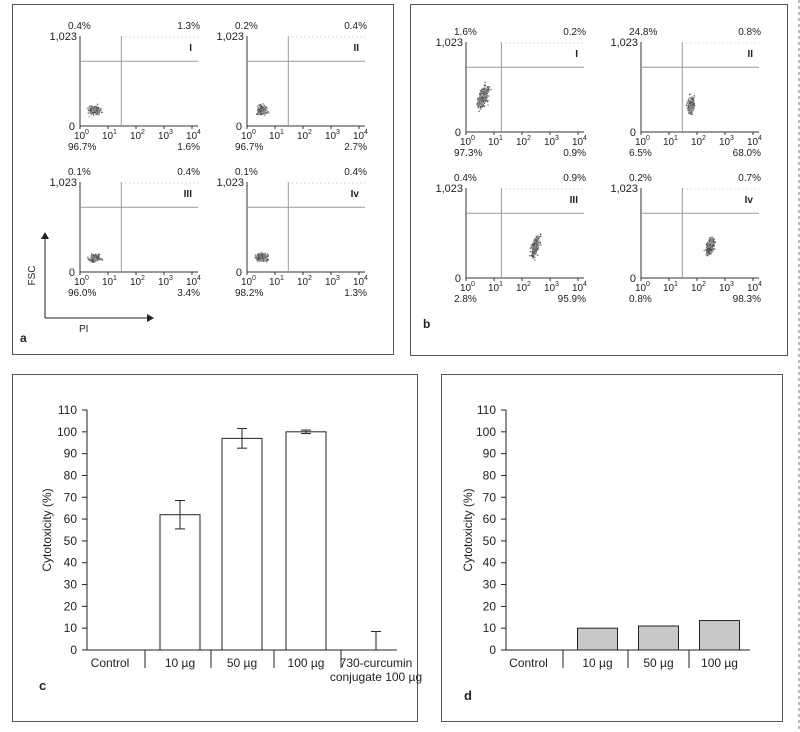 The width and height of the screenshot is (800, 732). What do you see at coordinates (67, 410) in the screenshot?
I see `bar-y-tick-label: 110` at bounding box center [67, 410].